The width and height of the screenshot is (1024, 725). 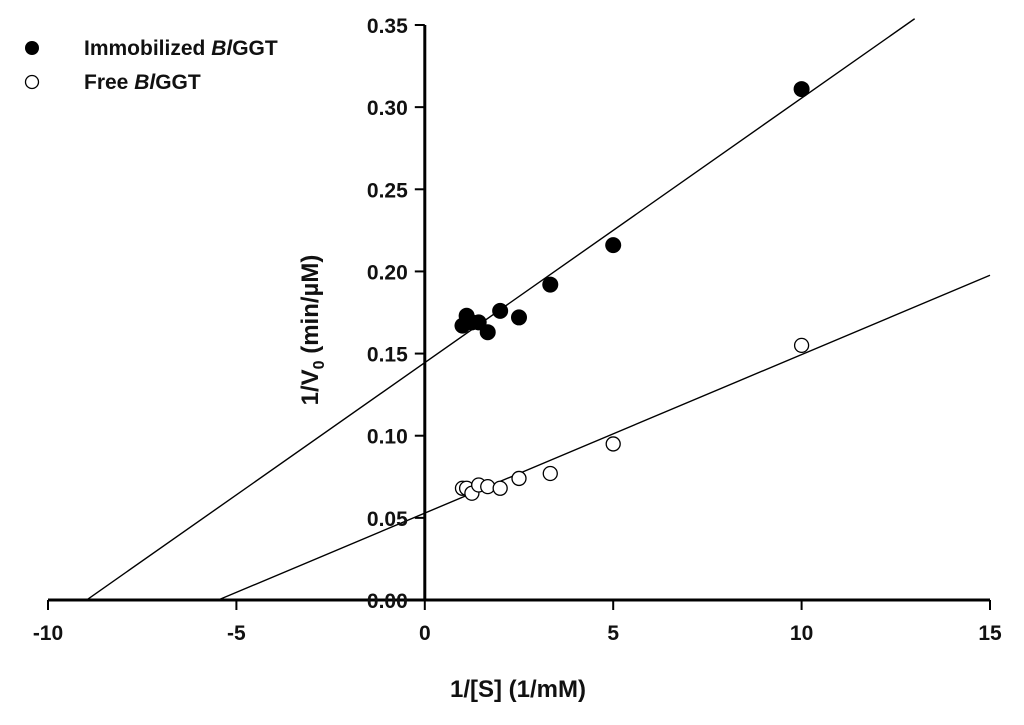 I want to click on x-tick-label: 5, so click(x=613, y=633).